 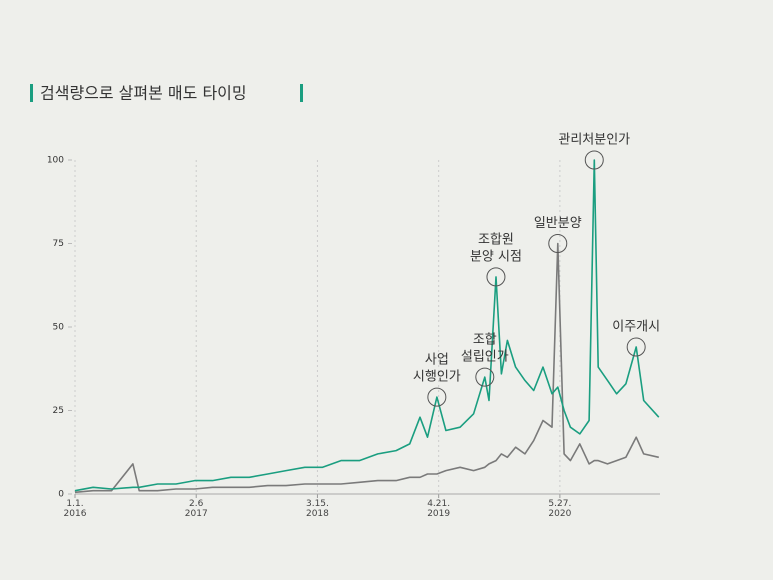 I want to click on y-tick-label: 25, so click(x=58, y=411).